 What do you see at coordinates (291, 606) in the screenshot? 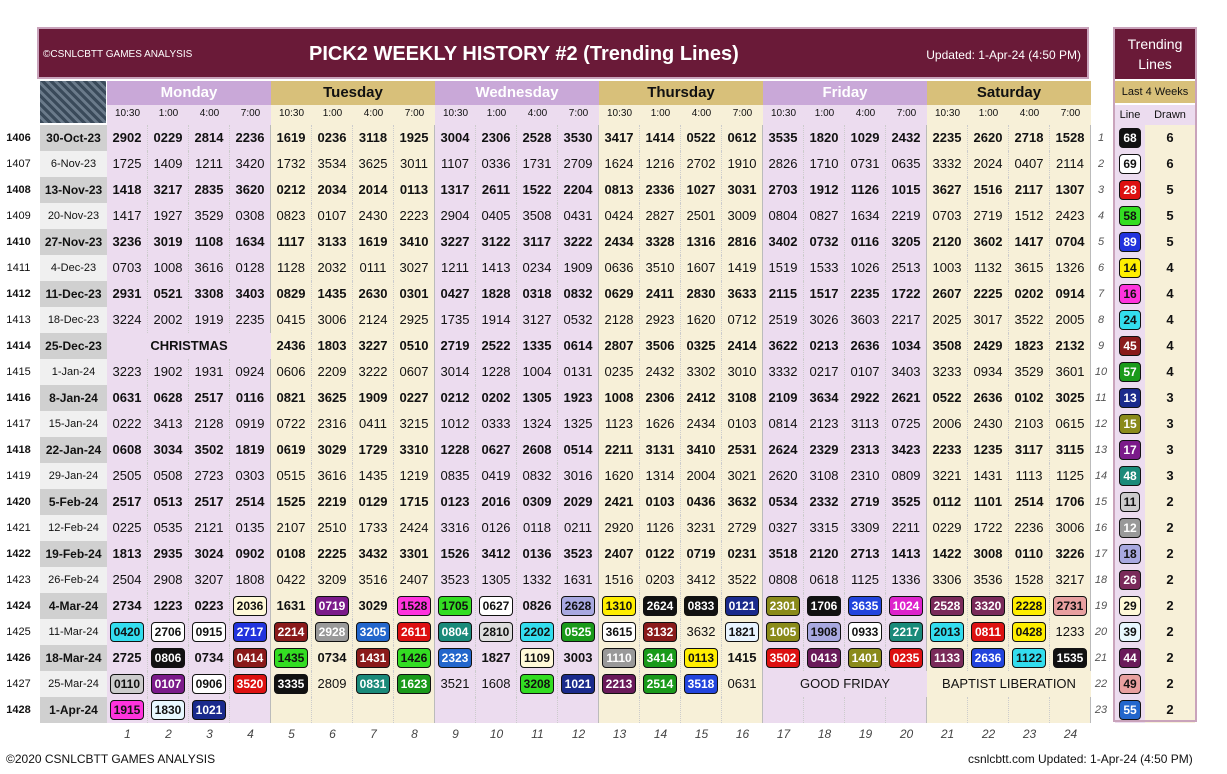
I see `draw-cell: 1631` at bounding box center [291, 606].